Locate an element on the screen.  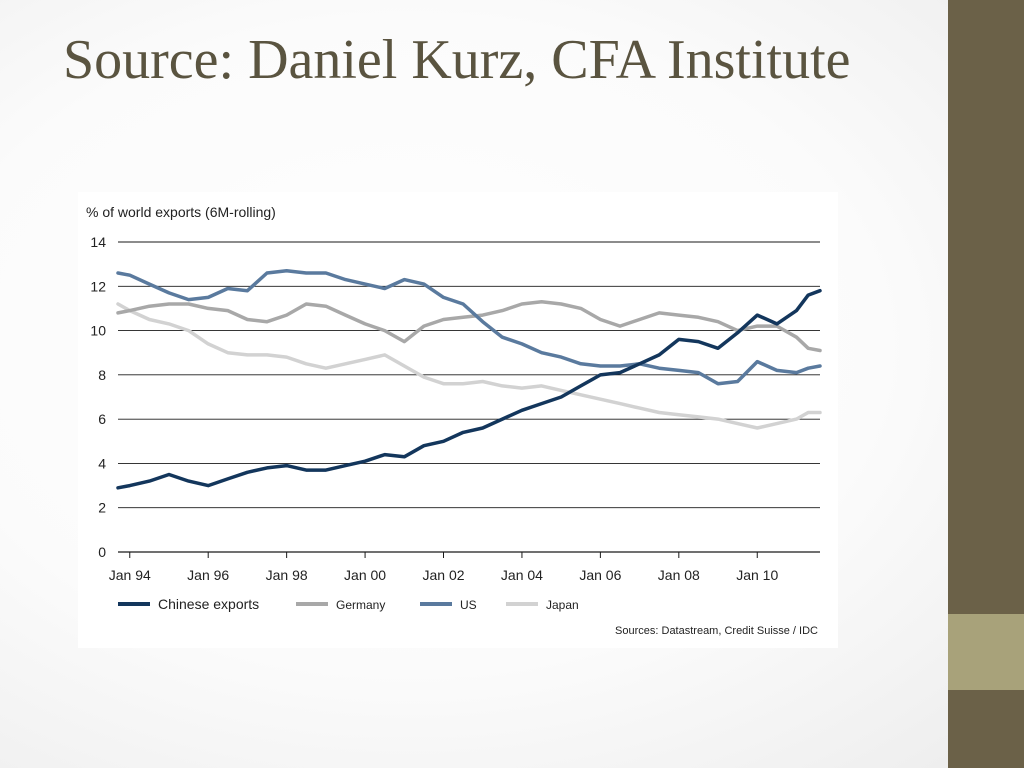
y-tick-label: 14 is located at coordinates (98, 242).